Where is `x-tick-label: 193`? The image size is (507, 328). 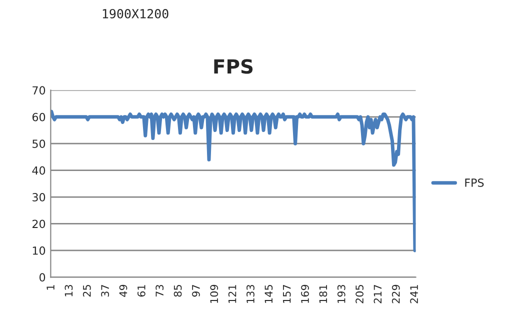 x-tick-label: 193 is located at coordinates (341, 293).